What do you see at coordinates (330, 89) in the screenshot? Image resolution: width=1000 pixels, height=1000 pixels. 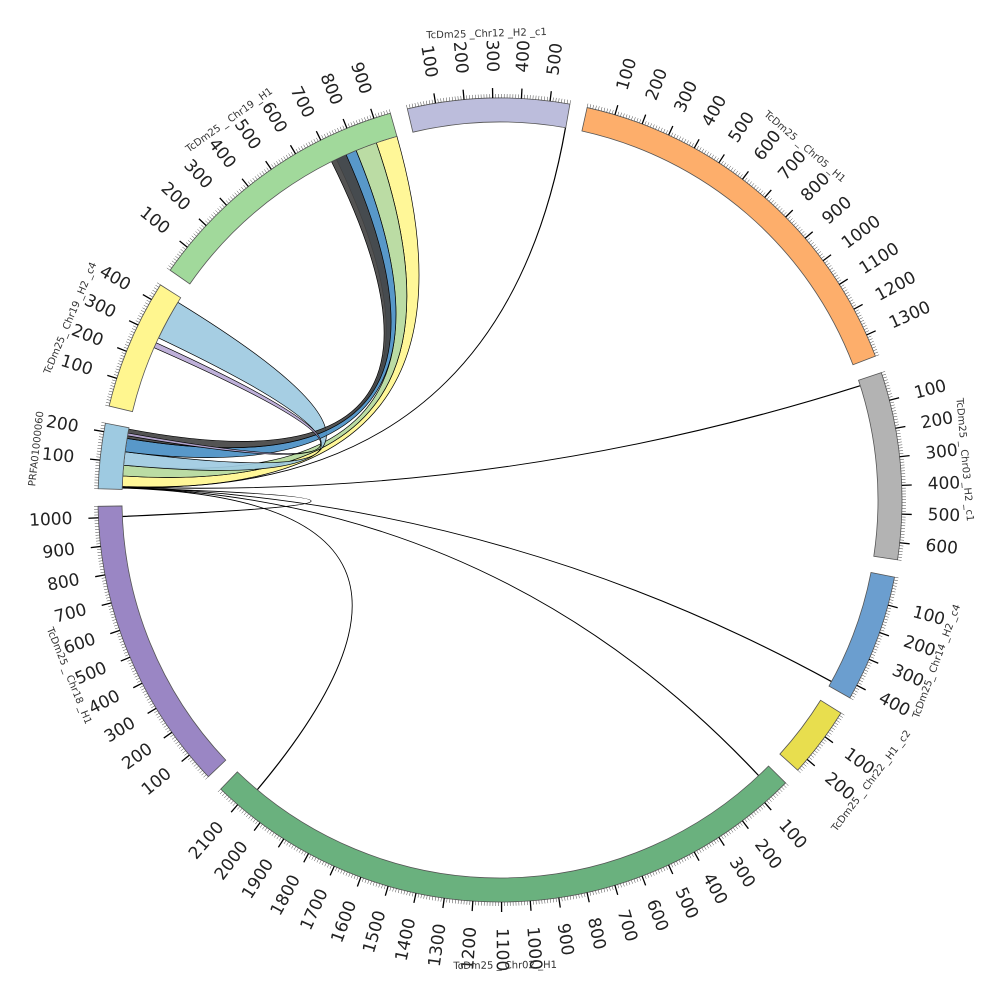 I see `tick-label: 800` at bounding box center [330, 89].